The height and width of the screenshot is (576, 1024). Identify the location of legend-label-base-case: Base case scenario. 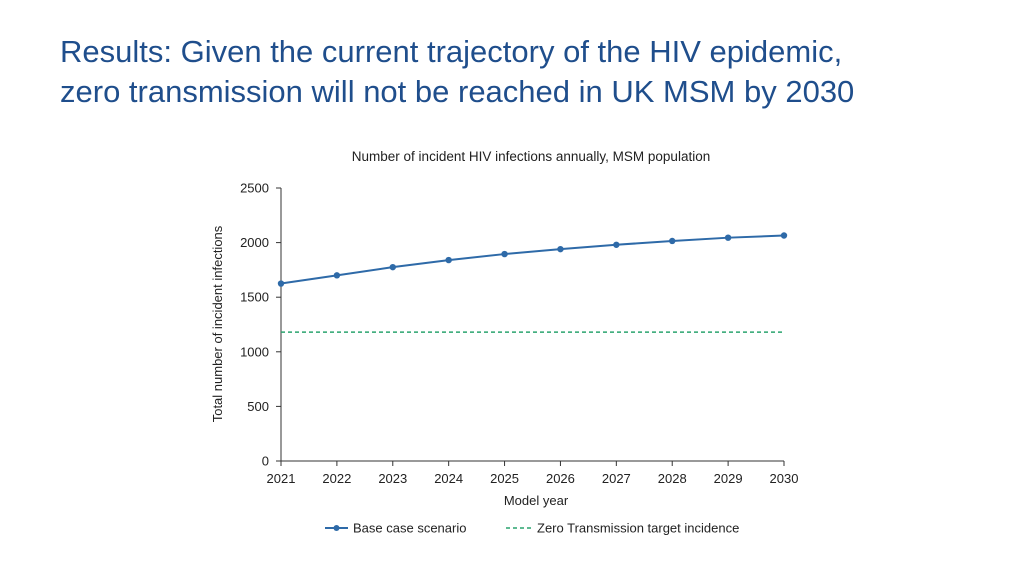
(409, 528).